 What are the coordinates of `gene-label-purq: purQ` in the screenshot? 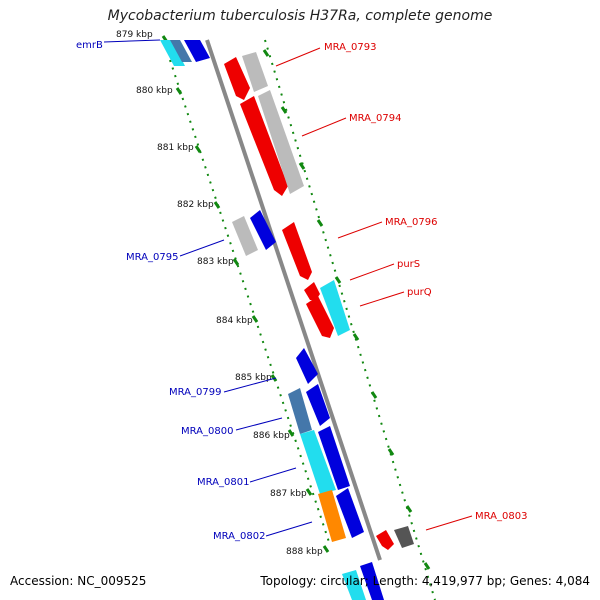 It's located at (419, 292).